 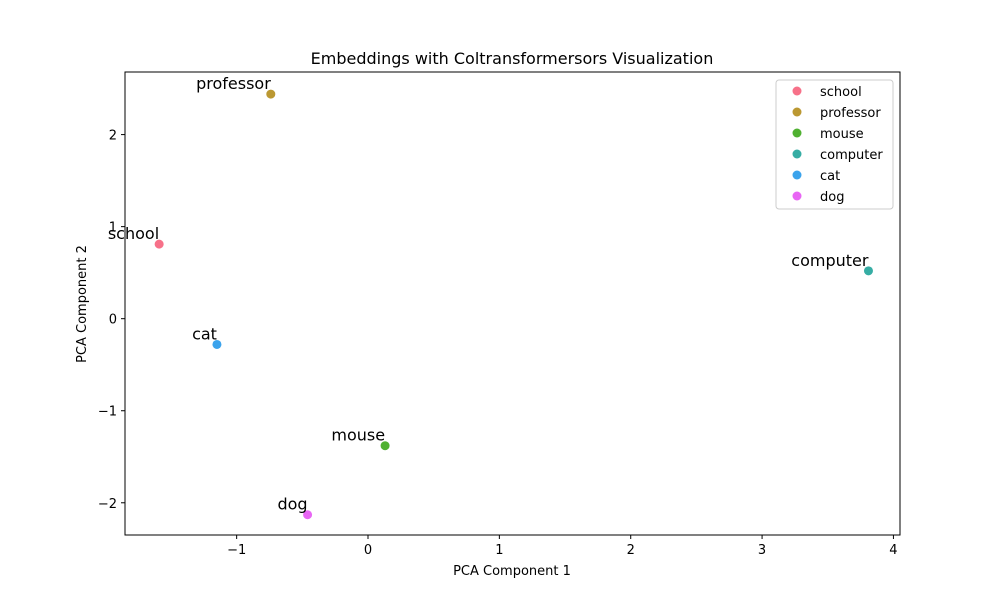 I want to click on legend-label-mouse: mouse, so click(x=842, y=134).